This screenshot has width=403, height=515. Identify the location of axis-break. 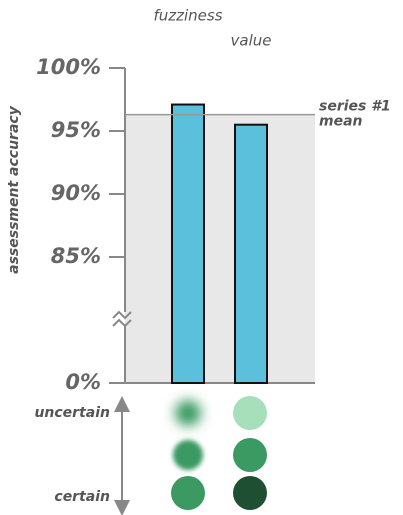
(122, 319).